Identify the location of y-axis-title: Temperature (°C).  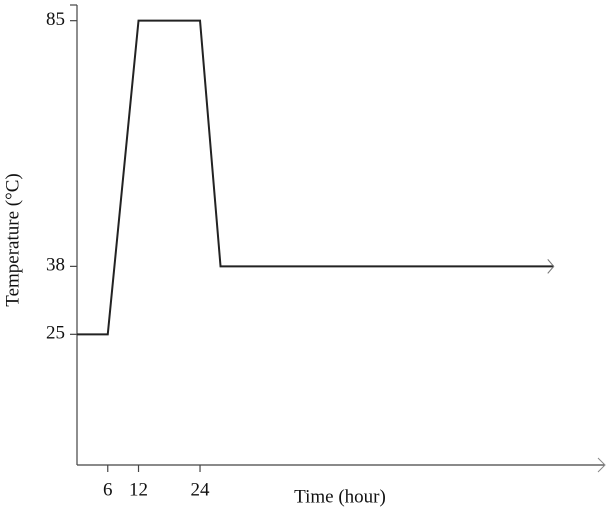
(12, 239).